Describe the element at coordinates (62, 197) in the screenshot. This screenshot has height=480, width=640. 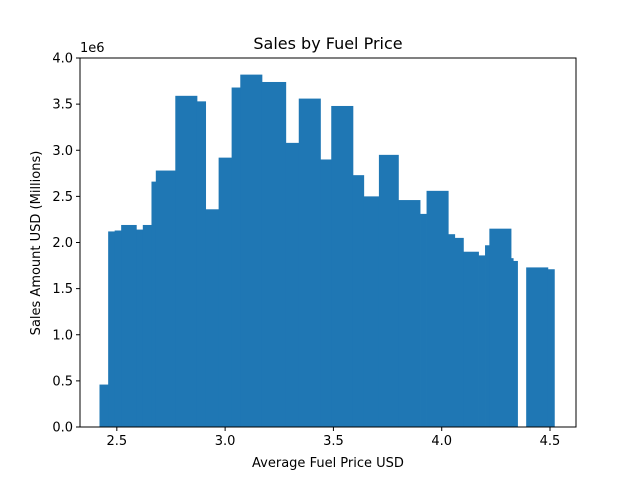
I see `y-tick-label-5: 2.5` at that location.